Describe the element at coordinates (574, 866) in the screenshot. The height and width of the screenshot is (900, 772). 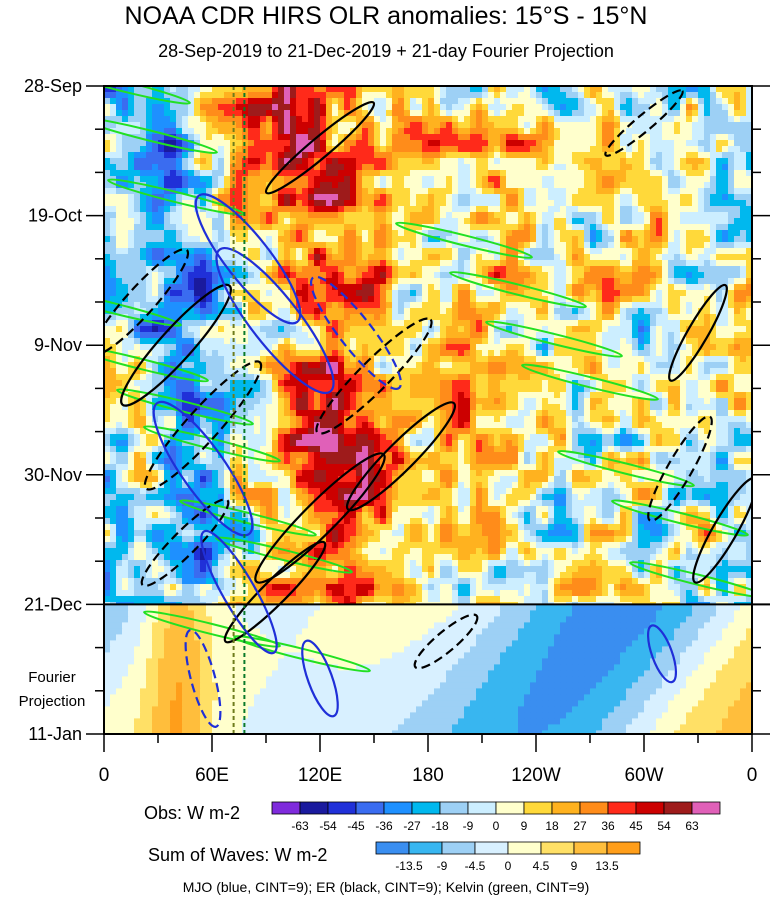
I see `waves-colorbar-tick-label: 9` at that location.